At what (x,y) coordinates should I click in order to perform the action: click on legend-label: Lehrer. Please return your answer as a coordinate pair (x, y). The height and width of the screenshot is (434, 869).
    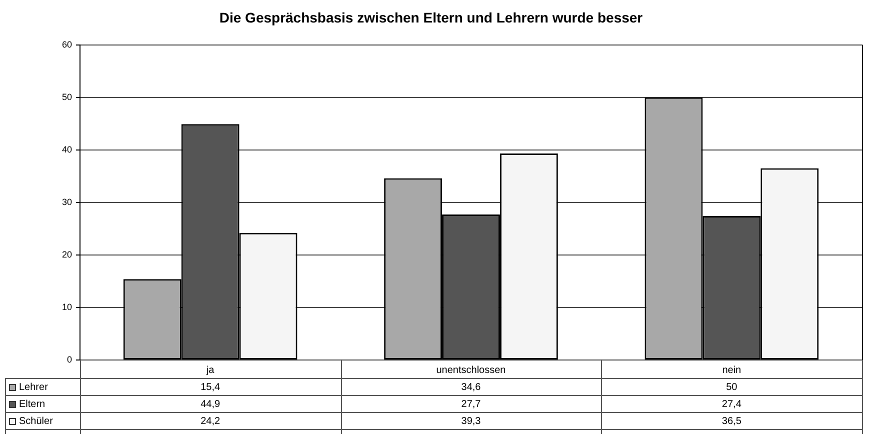
    Looking at the image, I should click on (34, 387).